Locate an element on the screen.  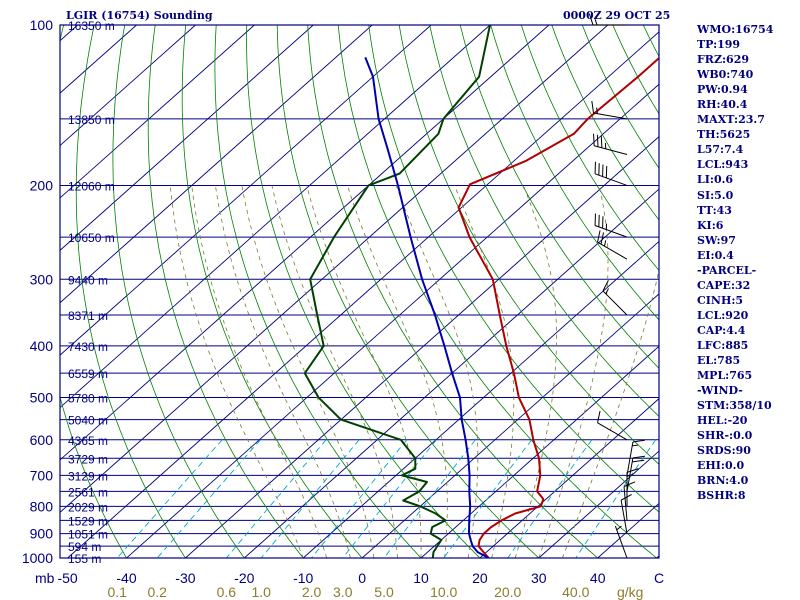
height-label: 2561 m is located at coordinates (88, 492).